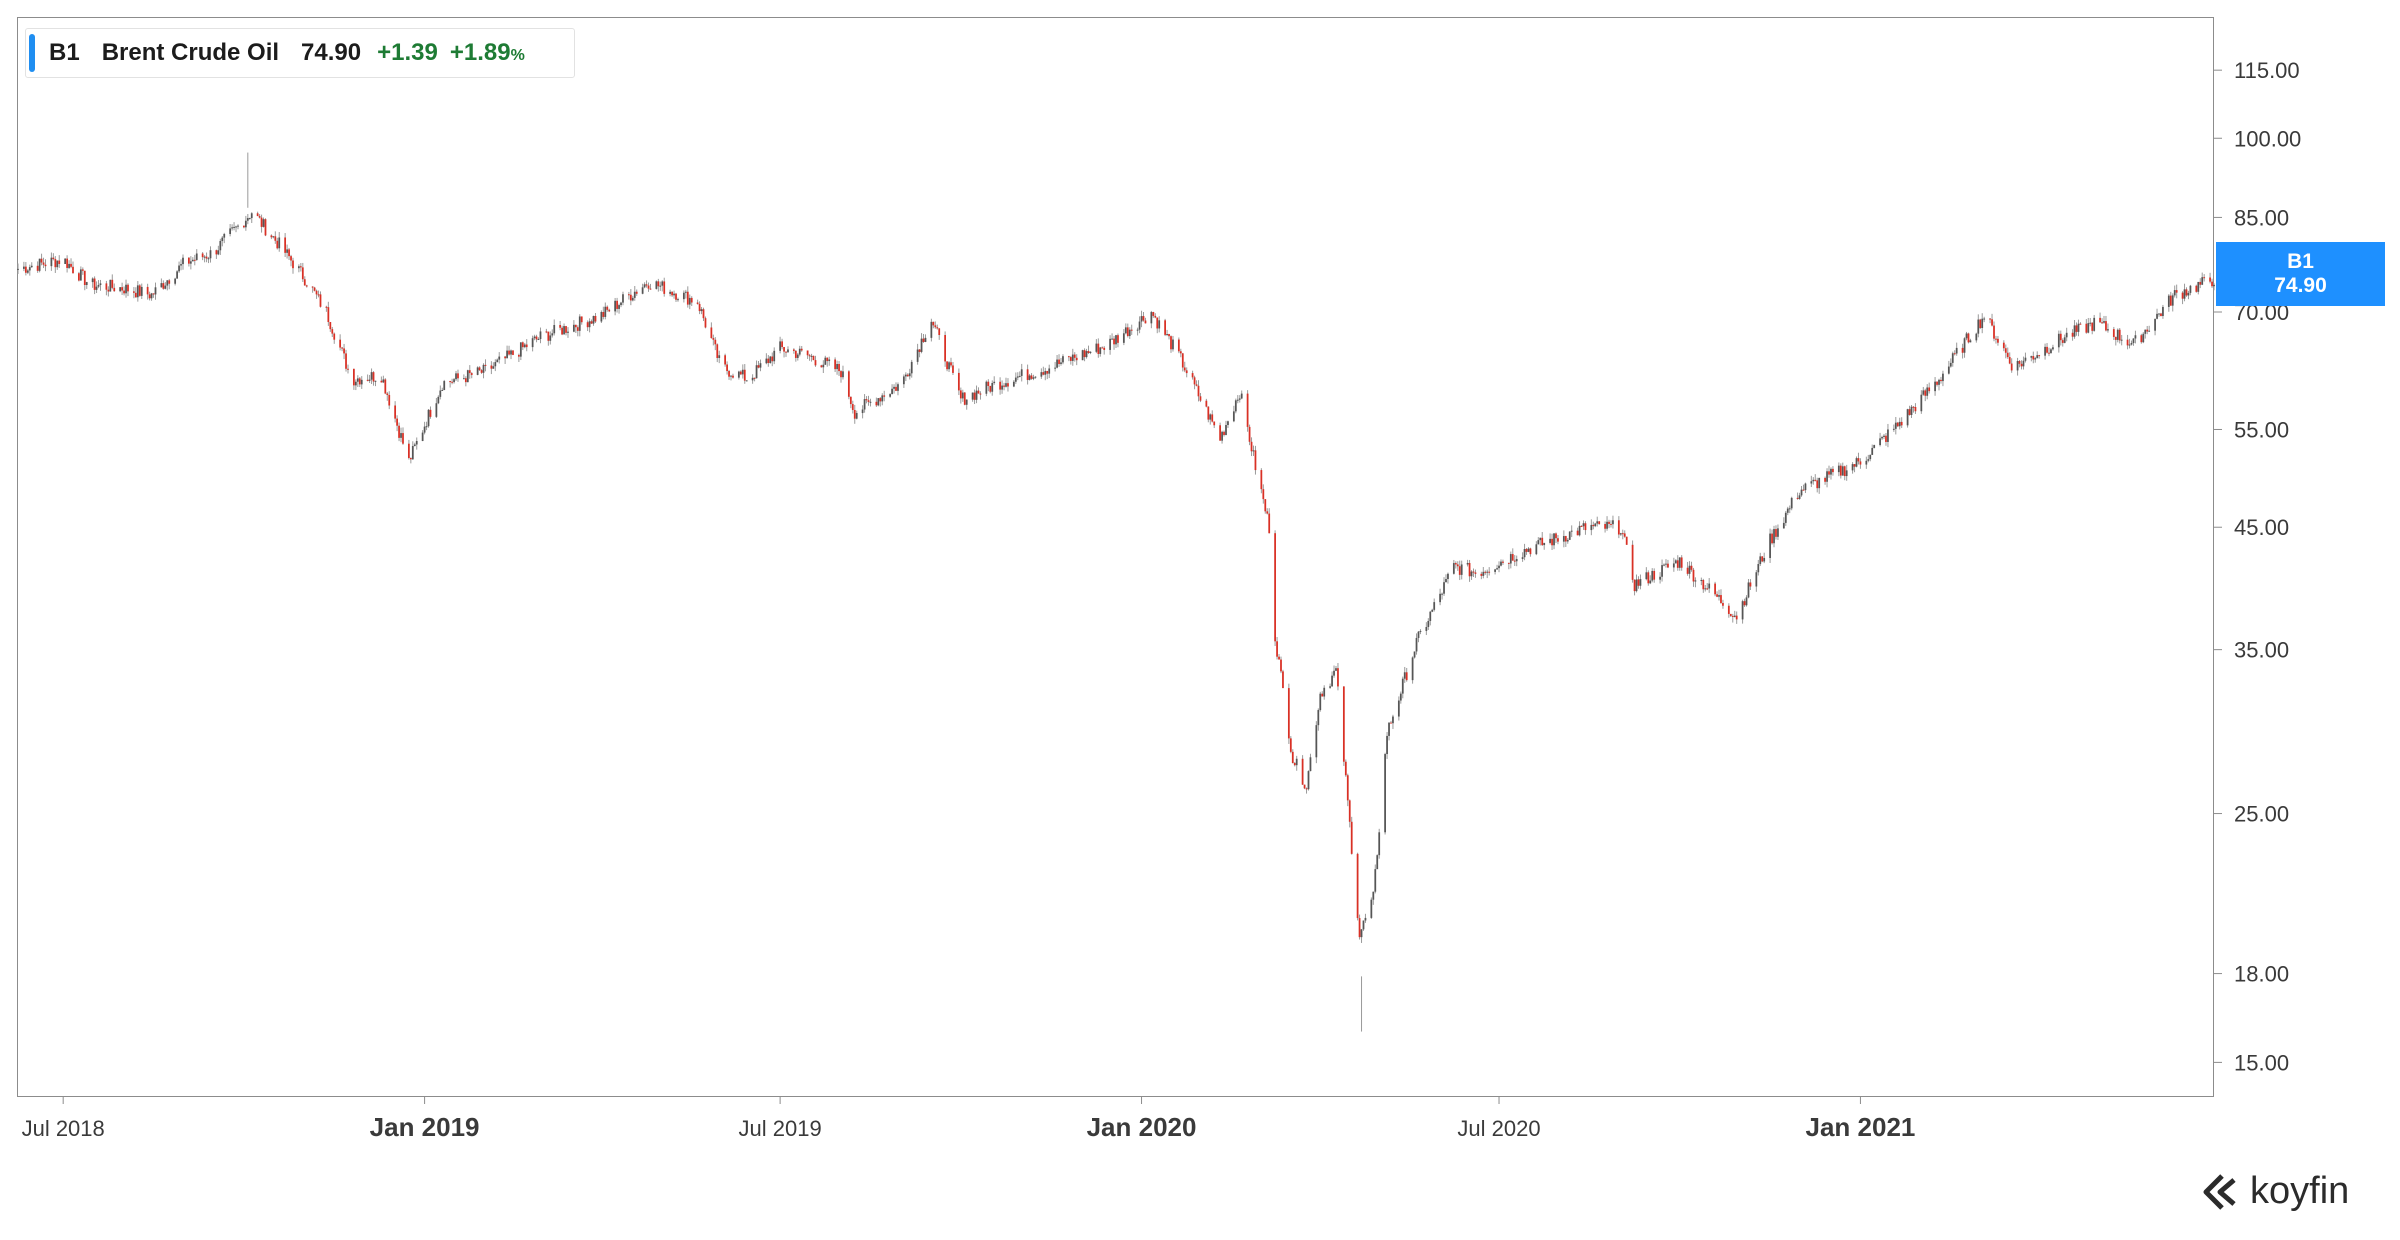 The width and height of the screenshot is (2400, 1240). What do you see at coordinates (517, 55) in the screenshot?
I see `legend-pct-sign: %` at bounding box center [517, 55].